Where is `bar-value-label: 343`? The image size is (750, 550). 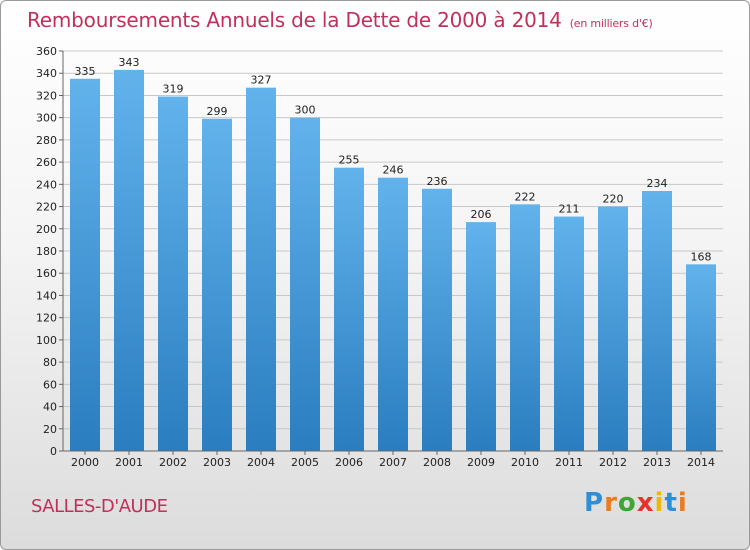
bar-value-label: 343 is located at coordinates (129, 62).